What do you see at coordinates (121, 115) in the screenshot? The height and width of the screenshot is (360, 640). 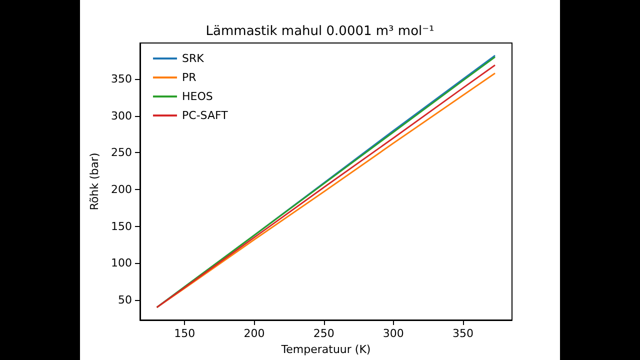 I see `y-tick-label: 300` at bounding box center [121, 115].